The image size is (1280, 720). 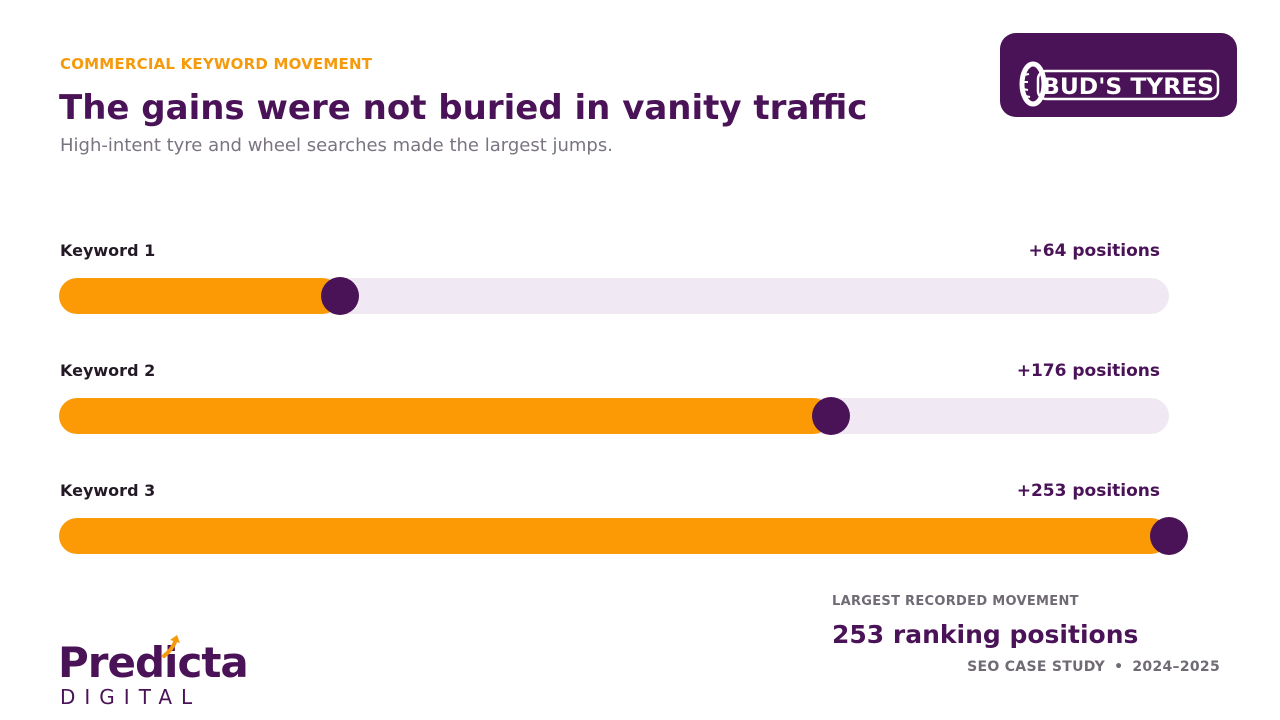 I want to click on keyword-label: Keyword 3, so click(x=108, y=490).